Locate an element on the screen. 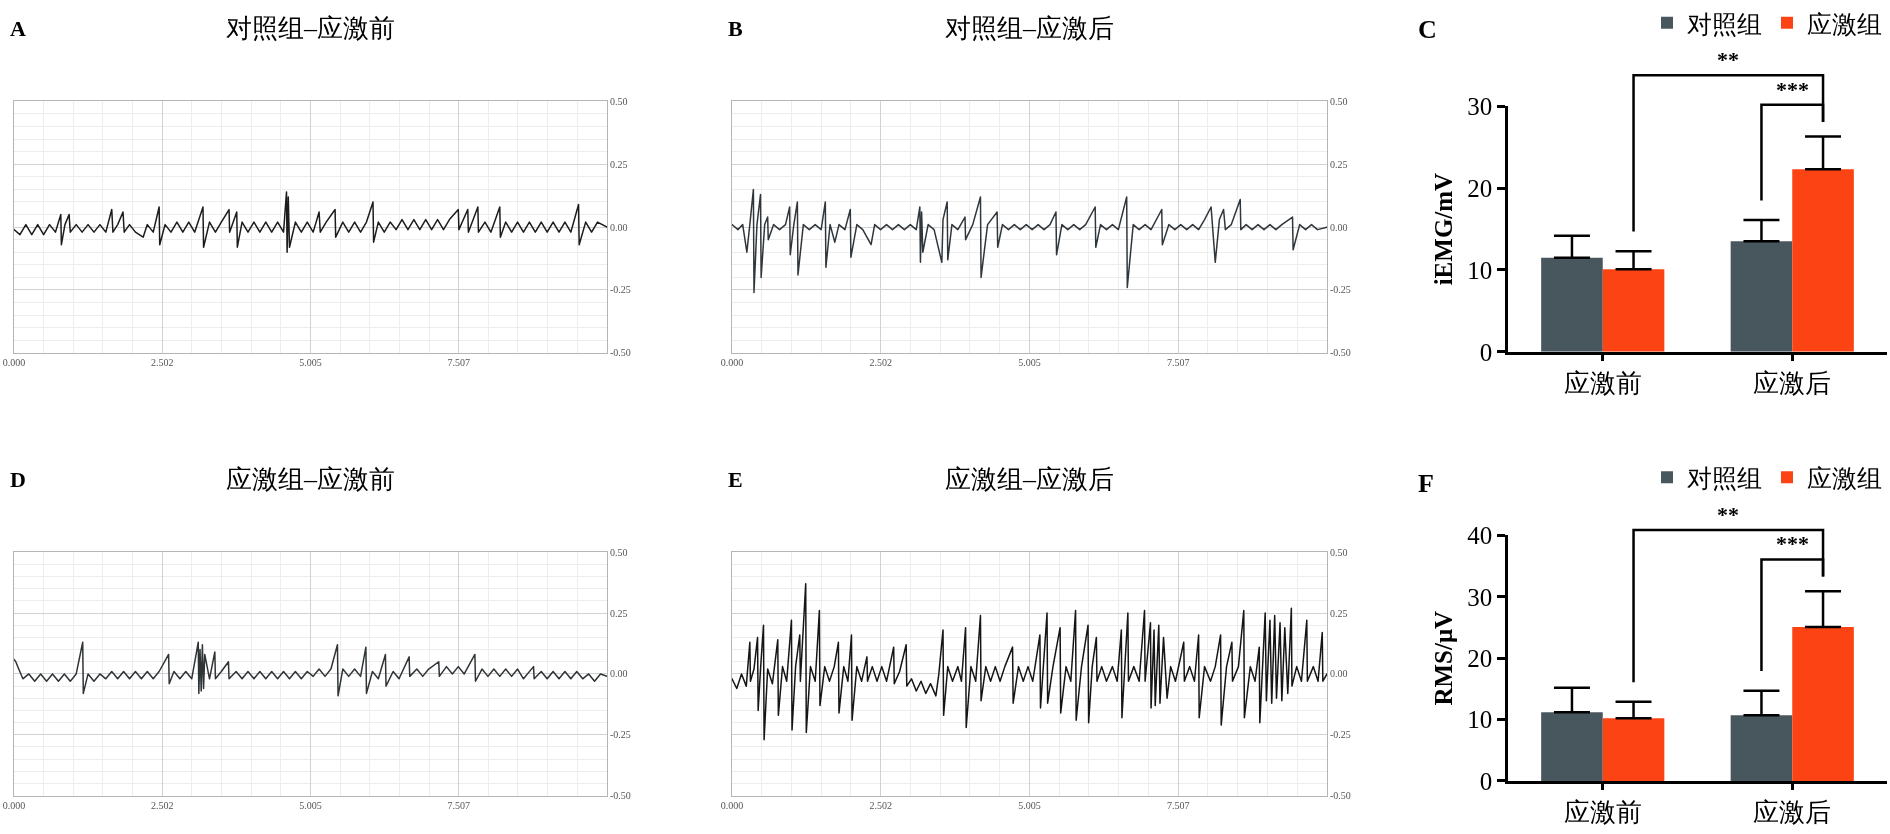 The width and height of the screenshot is (1890, 834). chart-title: 对照组–应激前 is located at coordinates (310, 28).